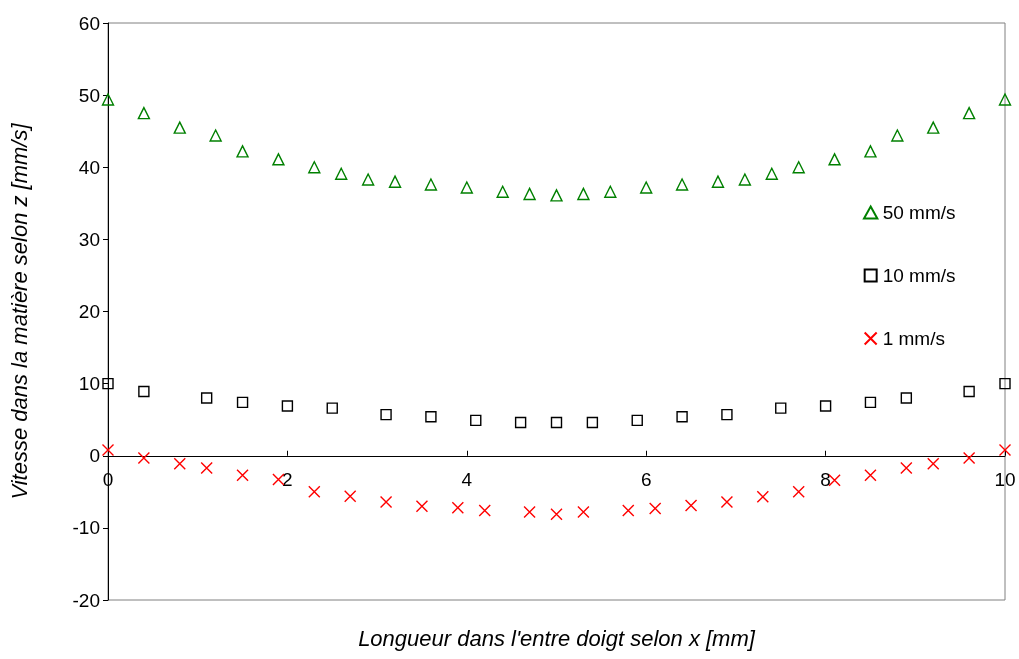 This screenshot has width=1019, height=659. What do you see at coordinates (825, 479) in the screenshot?
I see `x-tick-label: 8` at bounding box center [825, 479].